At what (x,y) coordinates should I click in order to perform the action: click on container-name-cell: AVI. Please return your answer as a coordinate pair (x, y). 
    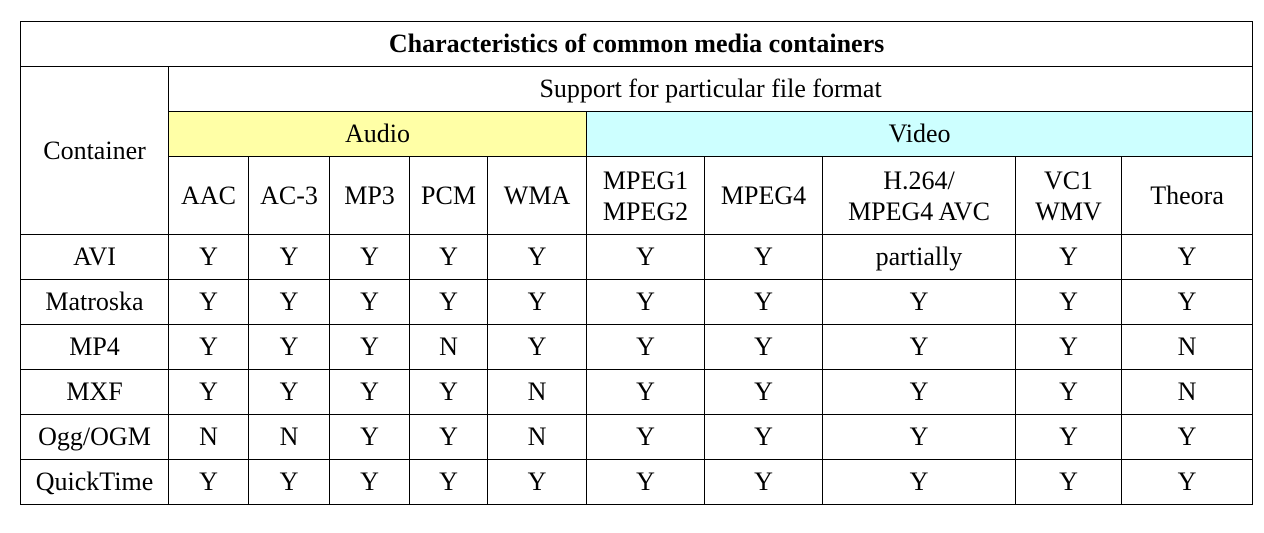
    Looking at the image, I should click on (94, 257).